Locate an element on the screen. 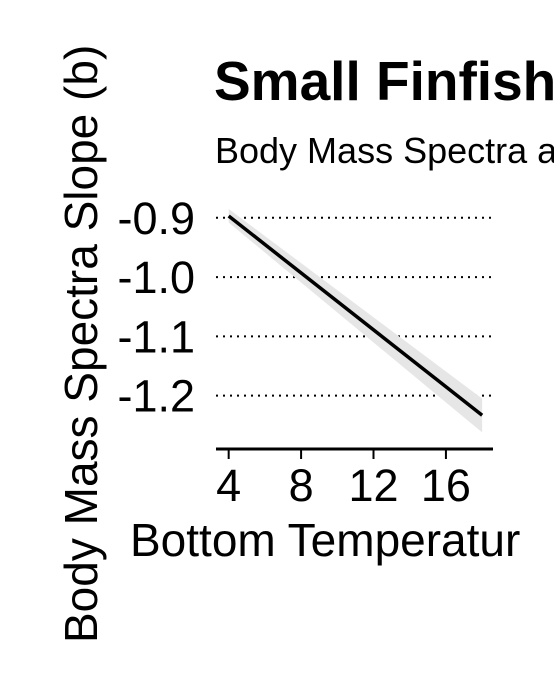 This screenshot has width=554, height=688. x-tick-label: 16 is located at coordinates (446, 485).